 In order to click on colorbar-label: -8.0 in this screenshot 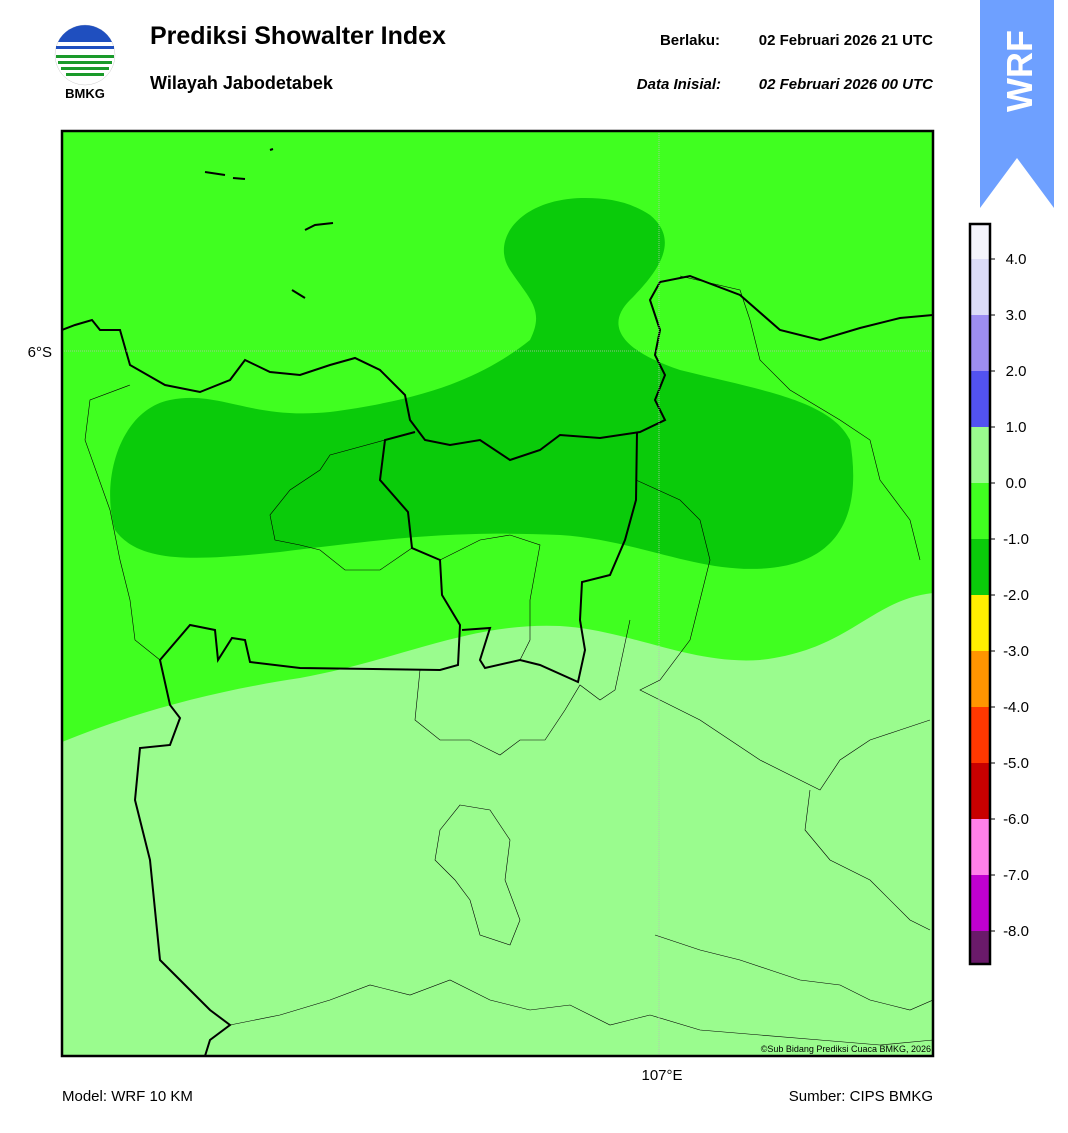, I will do `click(1016, 931)`.